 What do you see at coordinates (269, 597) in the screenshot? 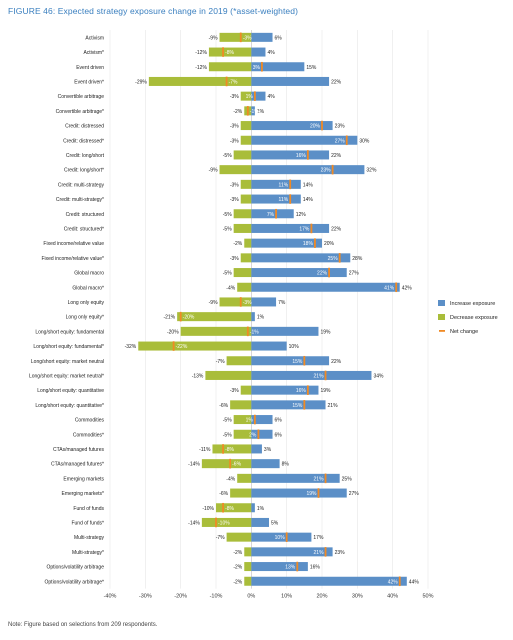
I see `x-axis: -40% -30% -20% -10% 0% 10% 20% 30% 40% 50%` at bounding box center [269, 597].